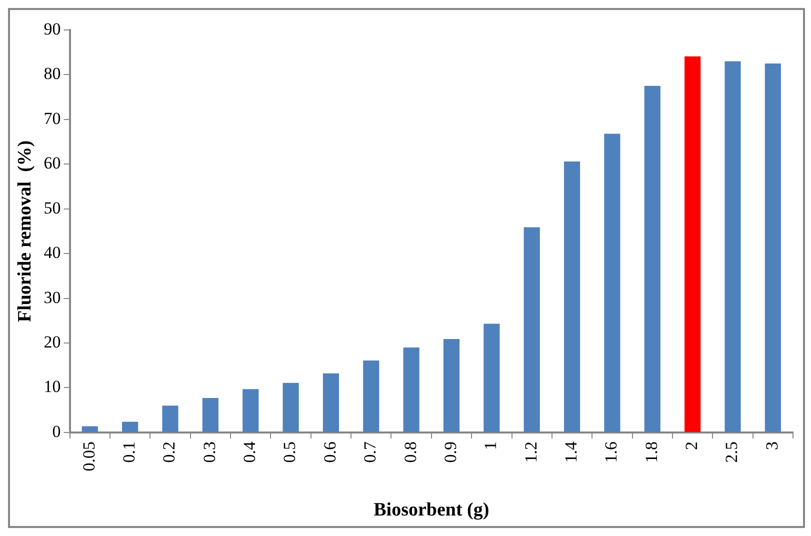  Describe the element at coordinates (52, 252) in the screenshot. I see `y-tick-label: 40` at that location.